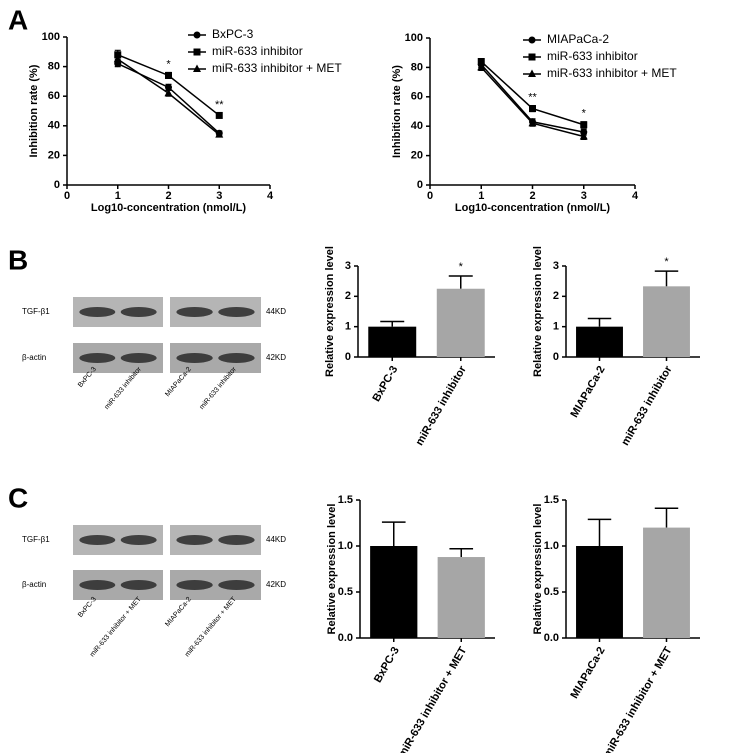  What do you see at coordinates (34, 357) in the screenshot?
I see `protein-label: β-actin` at bounding box center [34, 357].